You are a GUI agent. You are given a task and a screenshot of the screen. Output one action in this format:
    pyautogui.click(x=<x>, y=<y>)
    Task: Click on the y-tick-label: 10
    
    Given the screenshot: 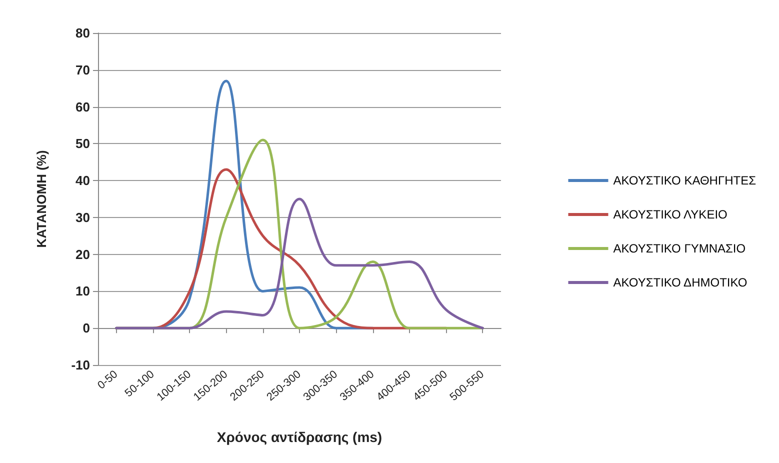 What is the action you would take?
    pyautogui.click(x=83, y=291)
    